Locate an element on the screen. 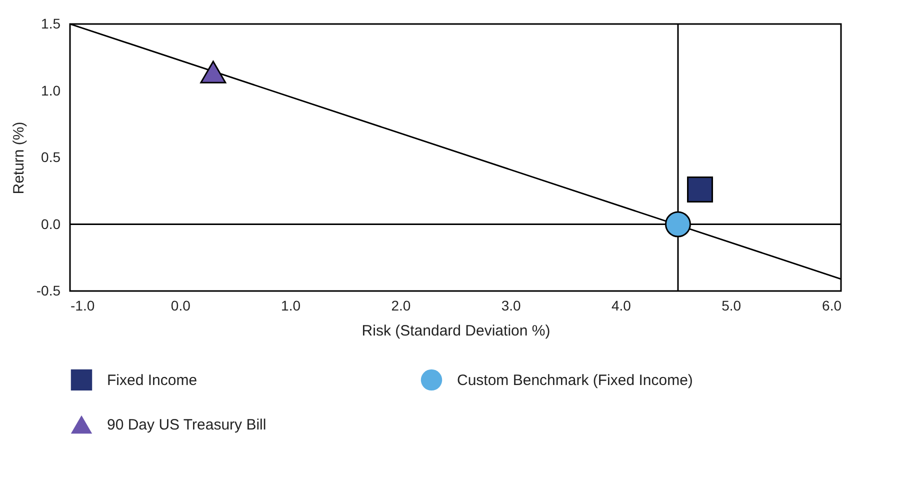 The width and height of the screenshot is (911, 485). y-axis-title: Return (%) is located at coordinates (19, 158).